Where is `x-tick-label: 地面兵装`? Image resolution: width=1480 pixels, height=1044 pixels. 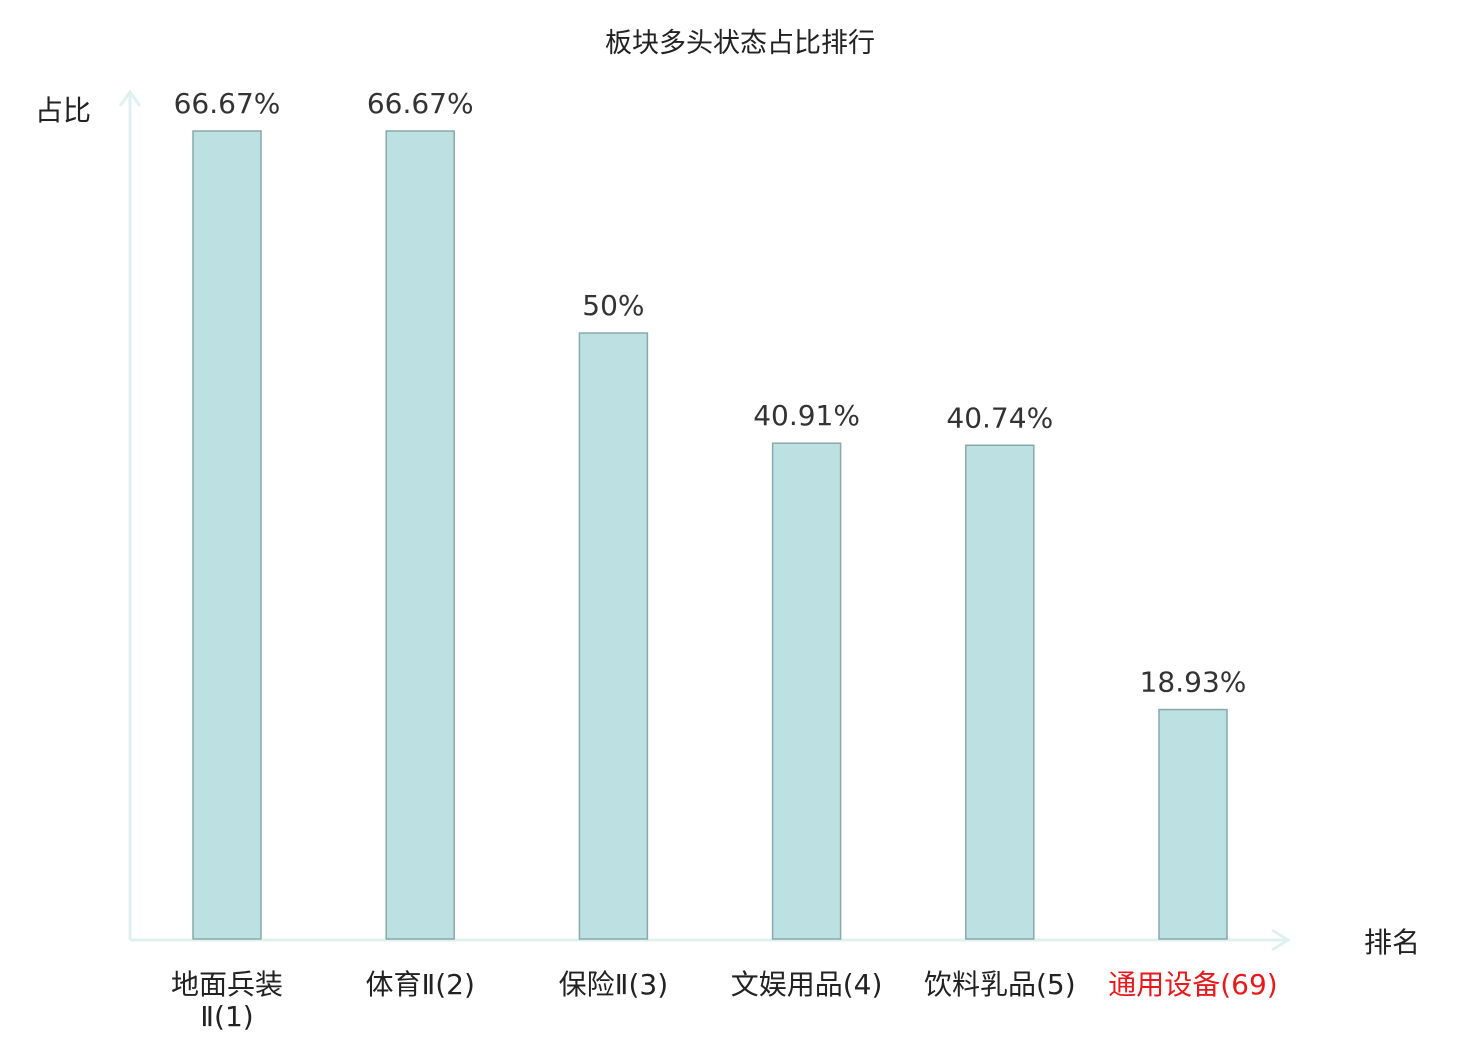 x-tick-label: 地面兵装 is located at coordinates (227, 984).